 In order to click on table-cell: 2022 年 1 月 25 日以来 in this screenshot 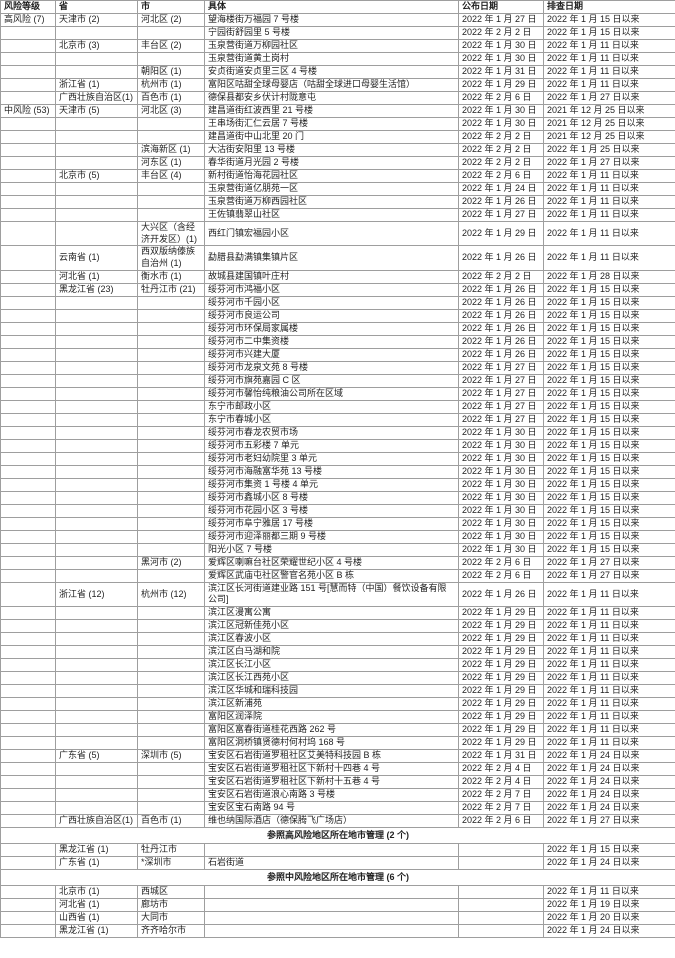, I will do `click(609, 150)`.